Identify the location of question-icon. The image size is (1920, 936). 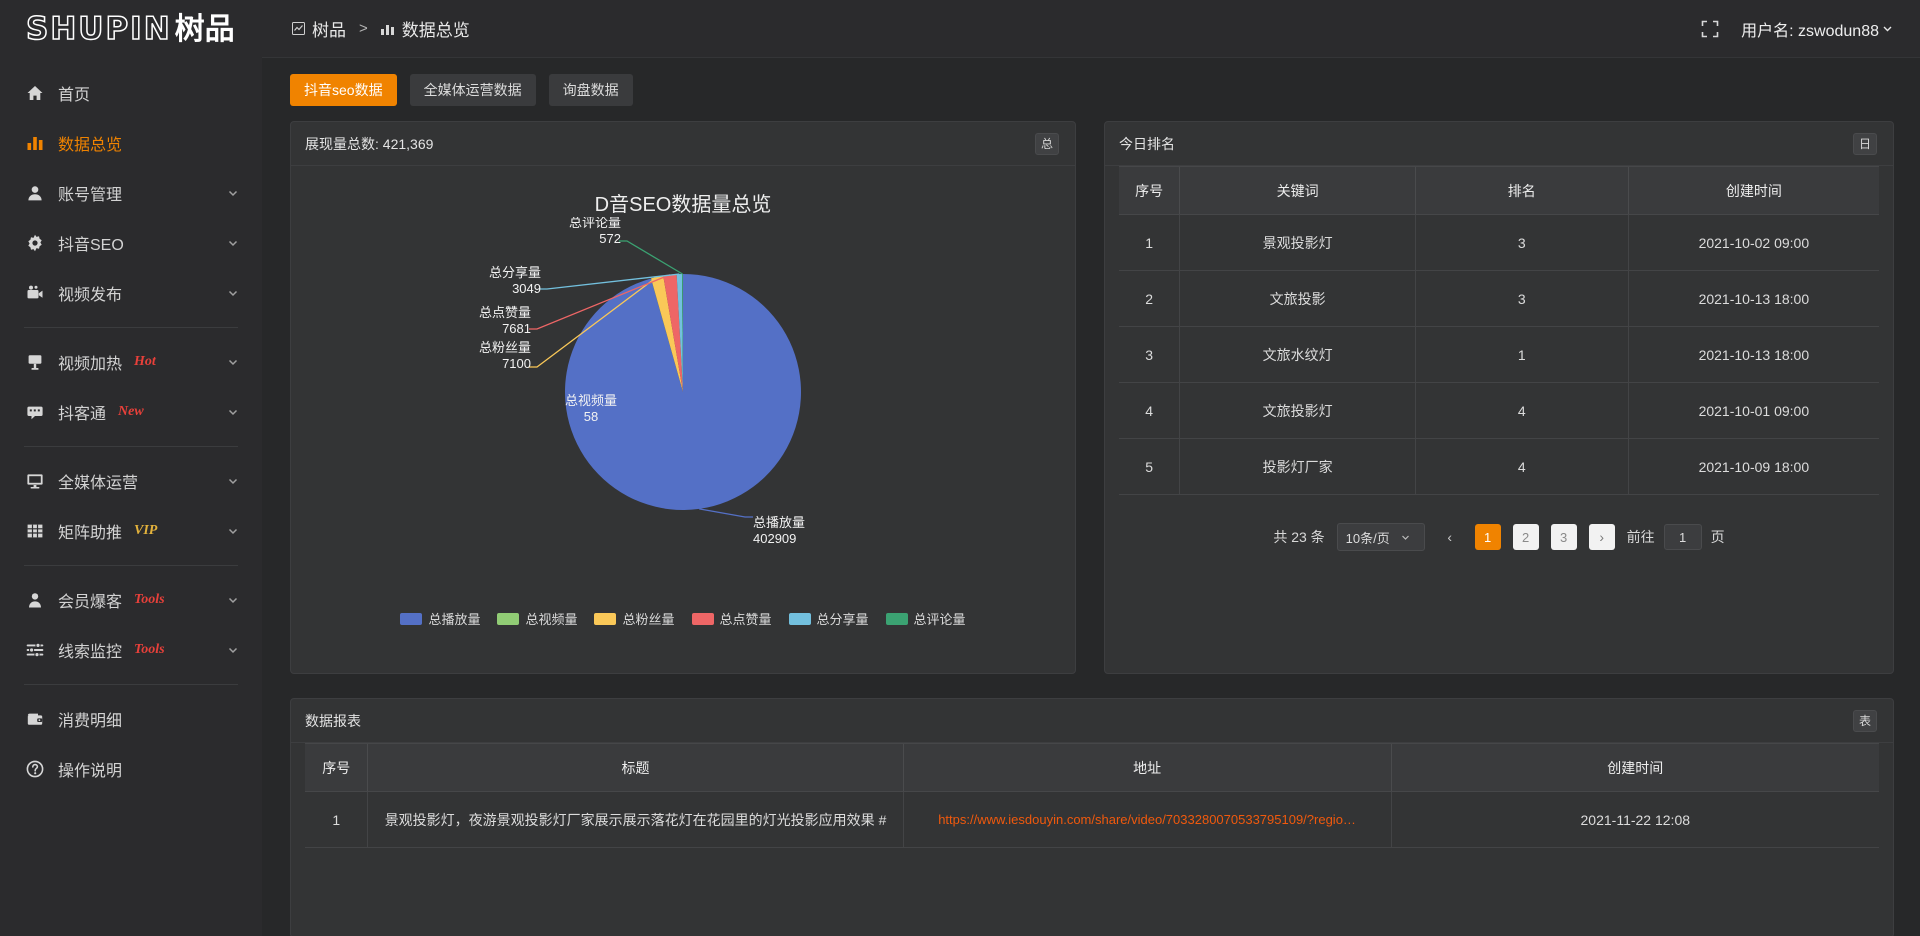
(35, 769).